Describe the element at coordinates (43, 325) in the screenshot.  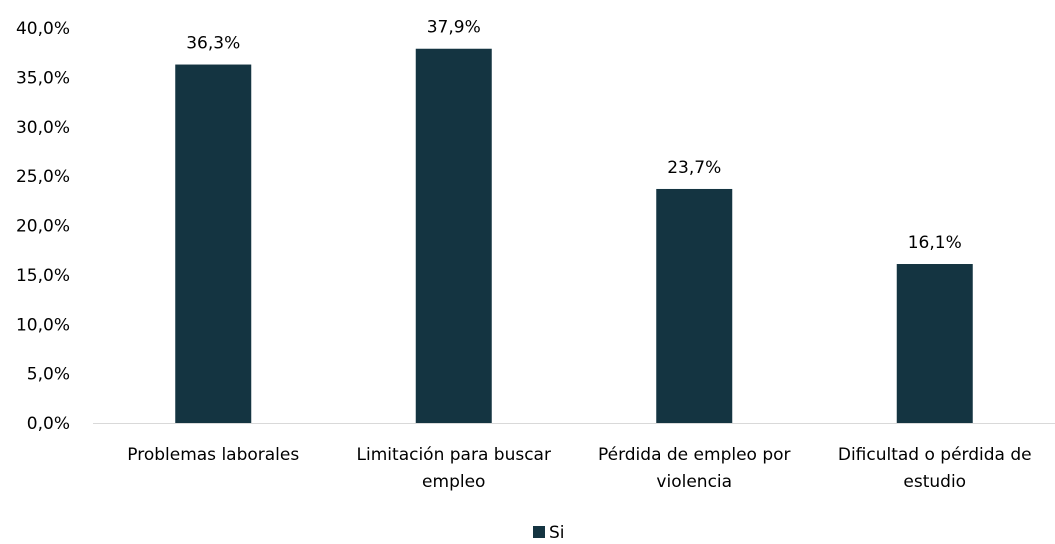
I see `y-tick-label: 10,0%` at that location.